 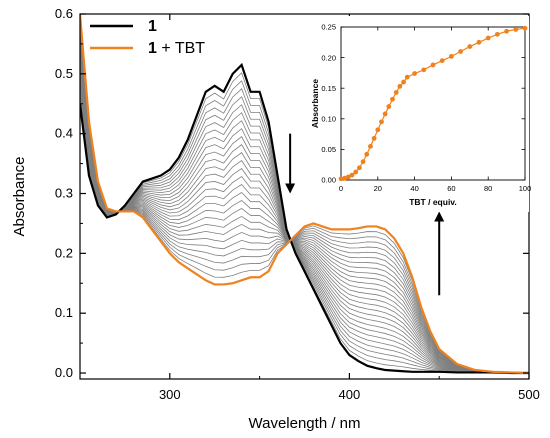 I want to click on inset-y-axis-title: Absorbance, so click(x=315, y=103).